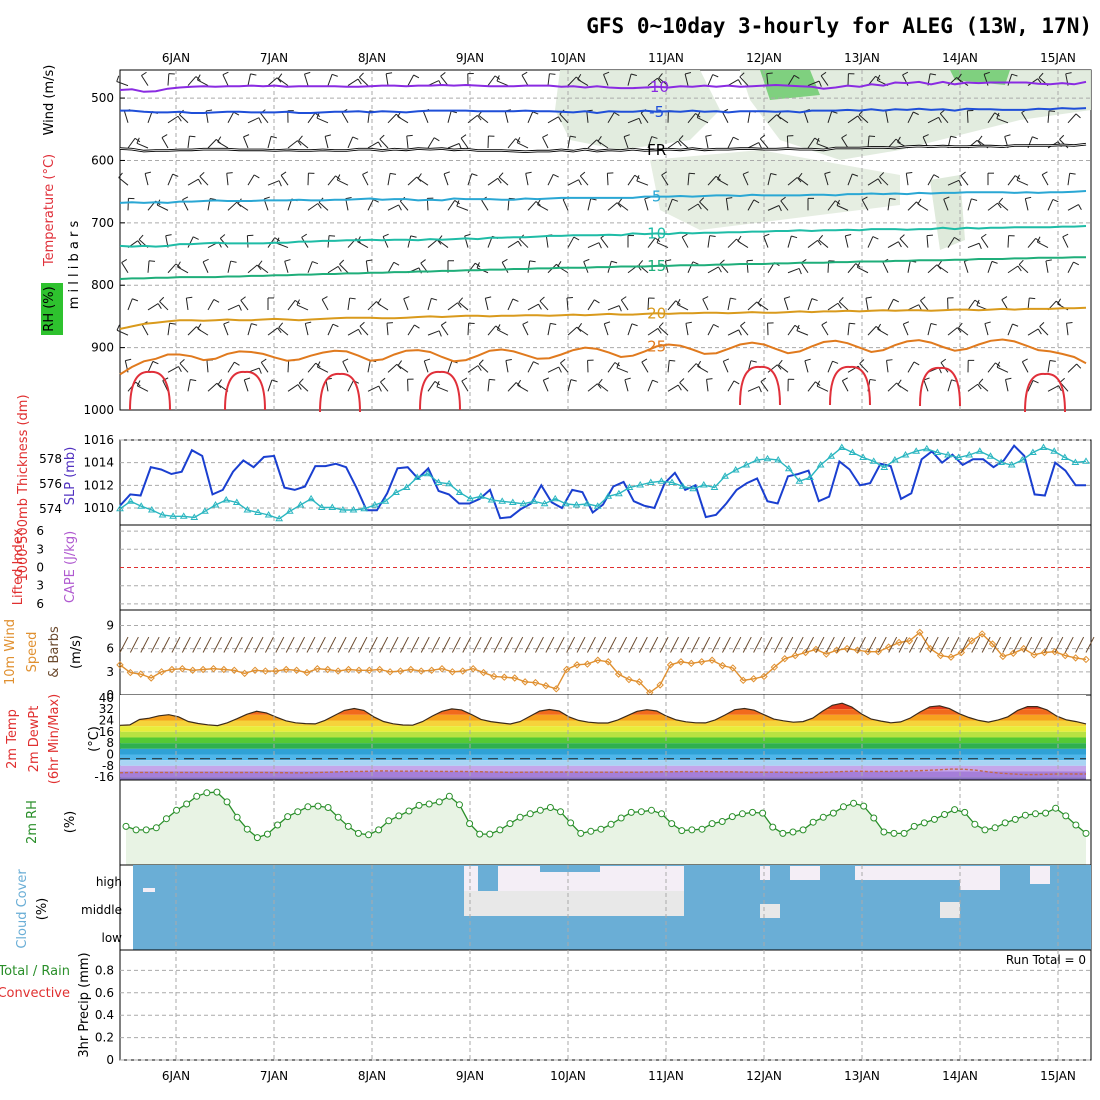 This screenshot has height=1100, width=1100. I want to click on temp-line, so click(603, 714).